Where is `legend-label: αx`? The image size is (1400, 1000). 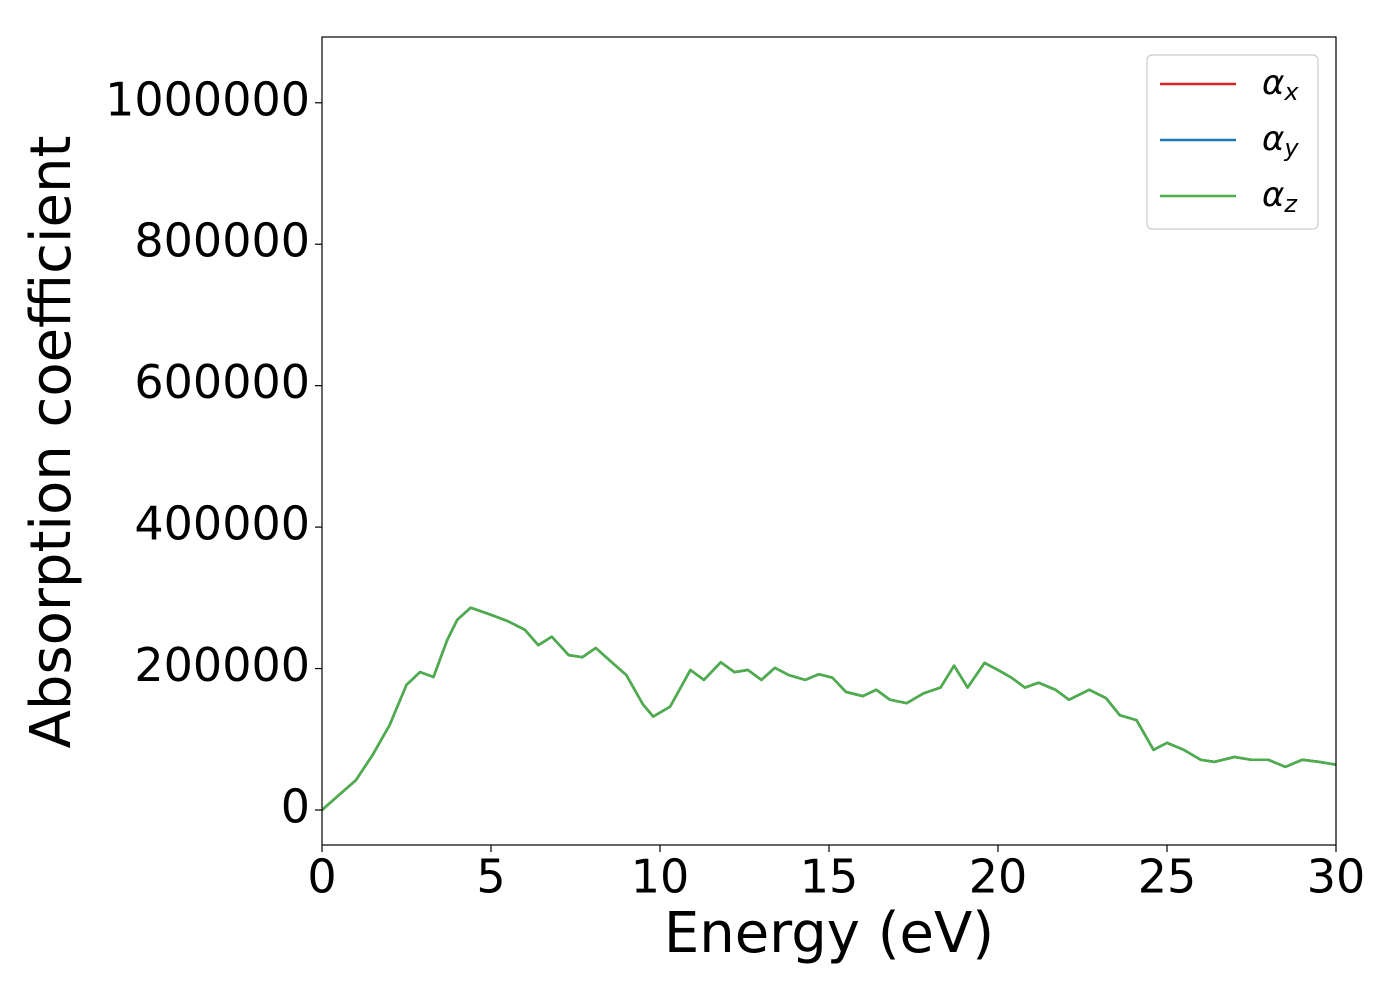
legend-label: αx is located at coordinates (1280, 85).